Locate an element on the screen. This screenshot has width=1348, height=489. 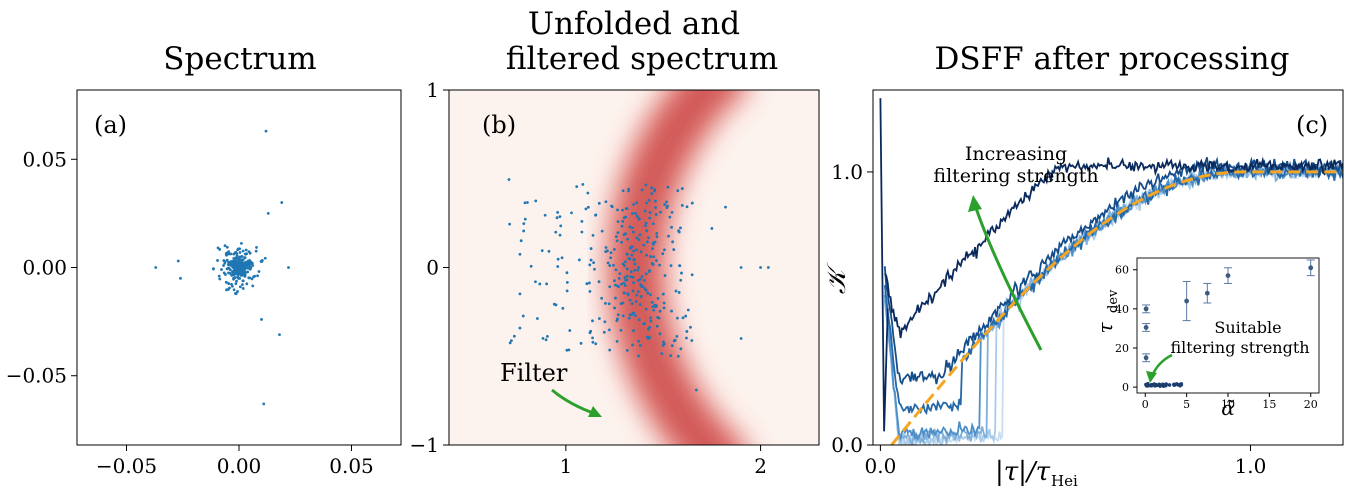
inset-ticks: 0 5 10 15 20 0 20 40 60 is located at coordinates (1216, 337).